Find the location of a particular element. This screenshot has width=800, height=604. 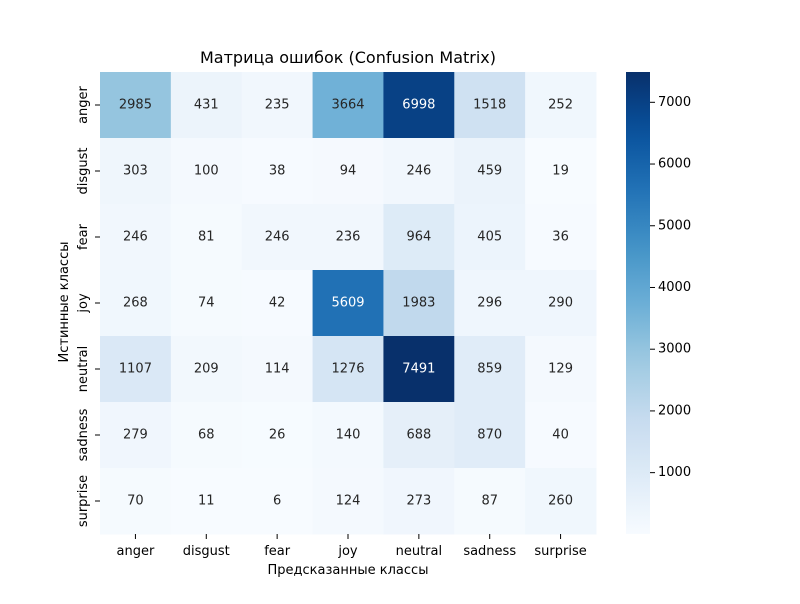

y-tick-label: neutral is located at coordinates (83, 369).